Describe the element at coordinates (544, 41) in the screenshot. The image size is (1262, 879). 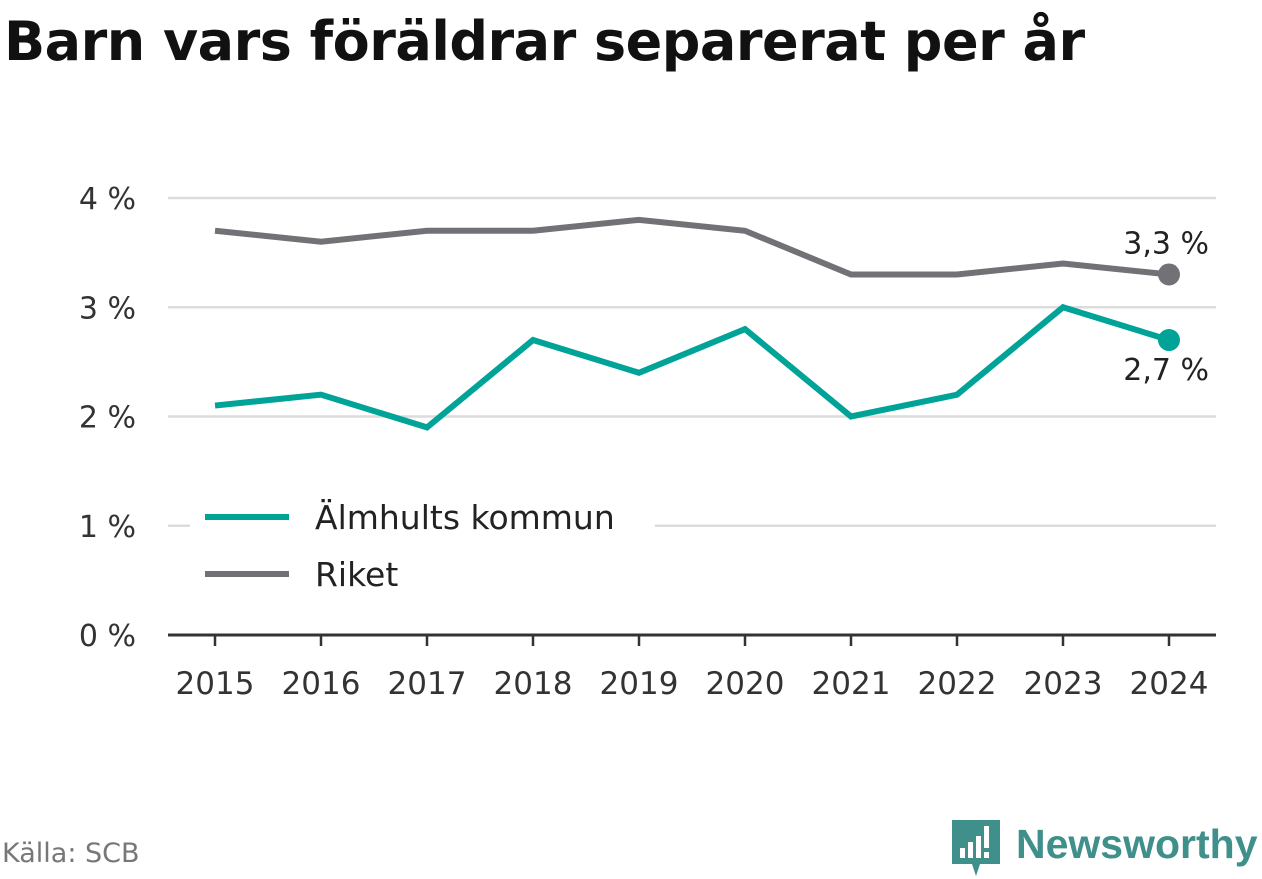
I see `chart-title: Barn vars föräldrar separerat per år` at that location.